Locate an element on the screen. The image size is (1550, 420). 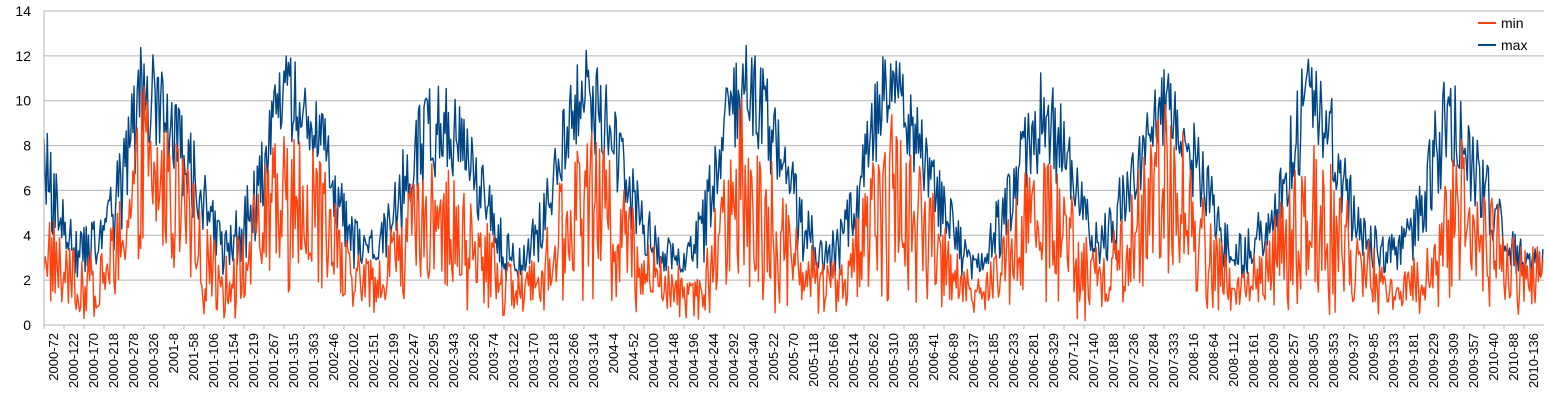
x-tick-label: 2008-353 is located at coordinates (1333, 360).